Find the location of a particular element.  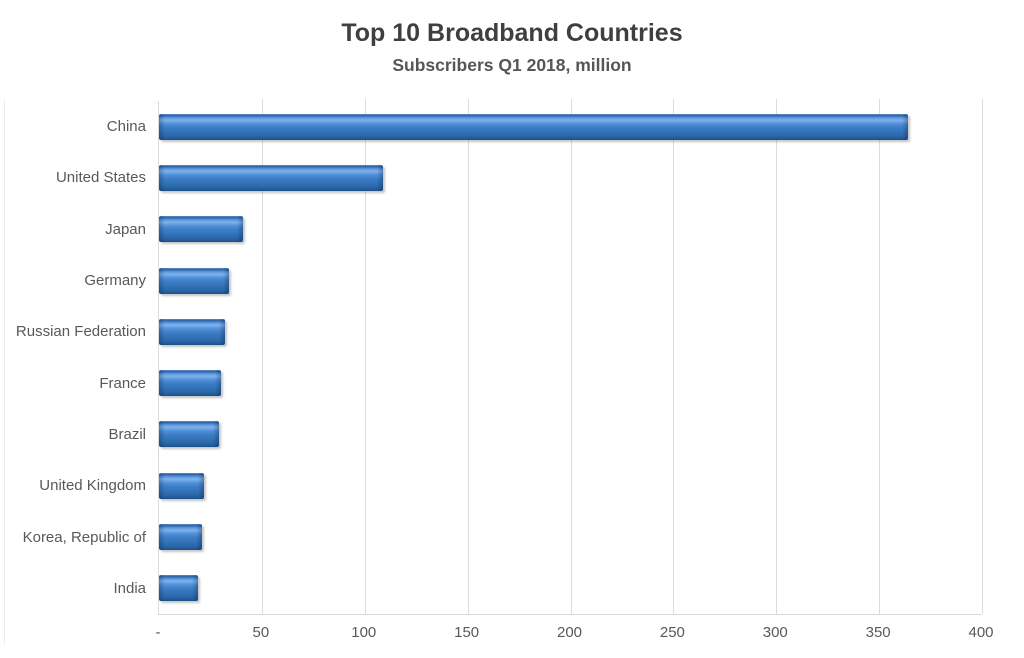

value-axis: - 50 100 150 200 250 300 350 400 is located at coordinates (574, 634).